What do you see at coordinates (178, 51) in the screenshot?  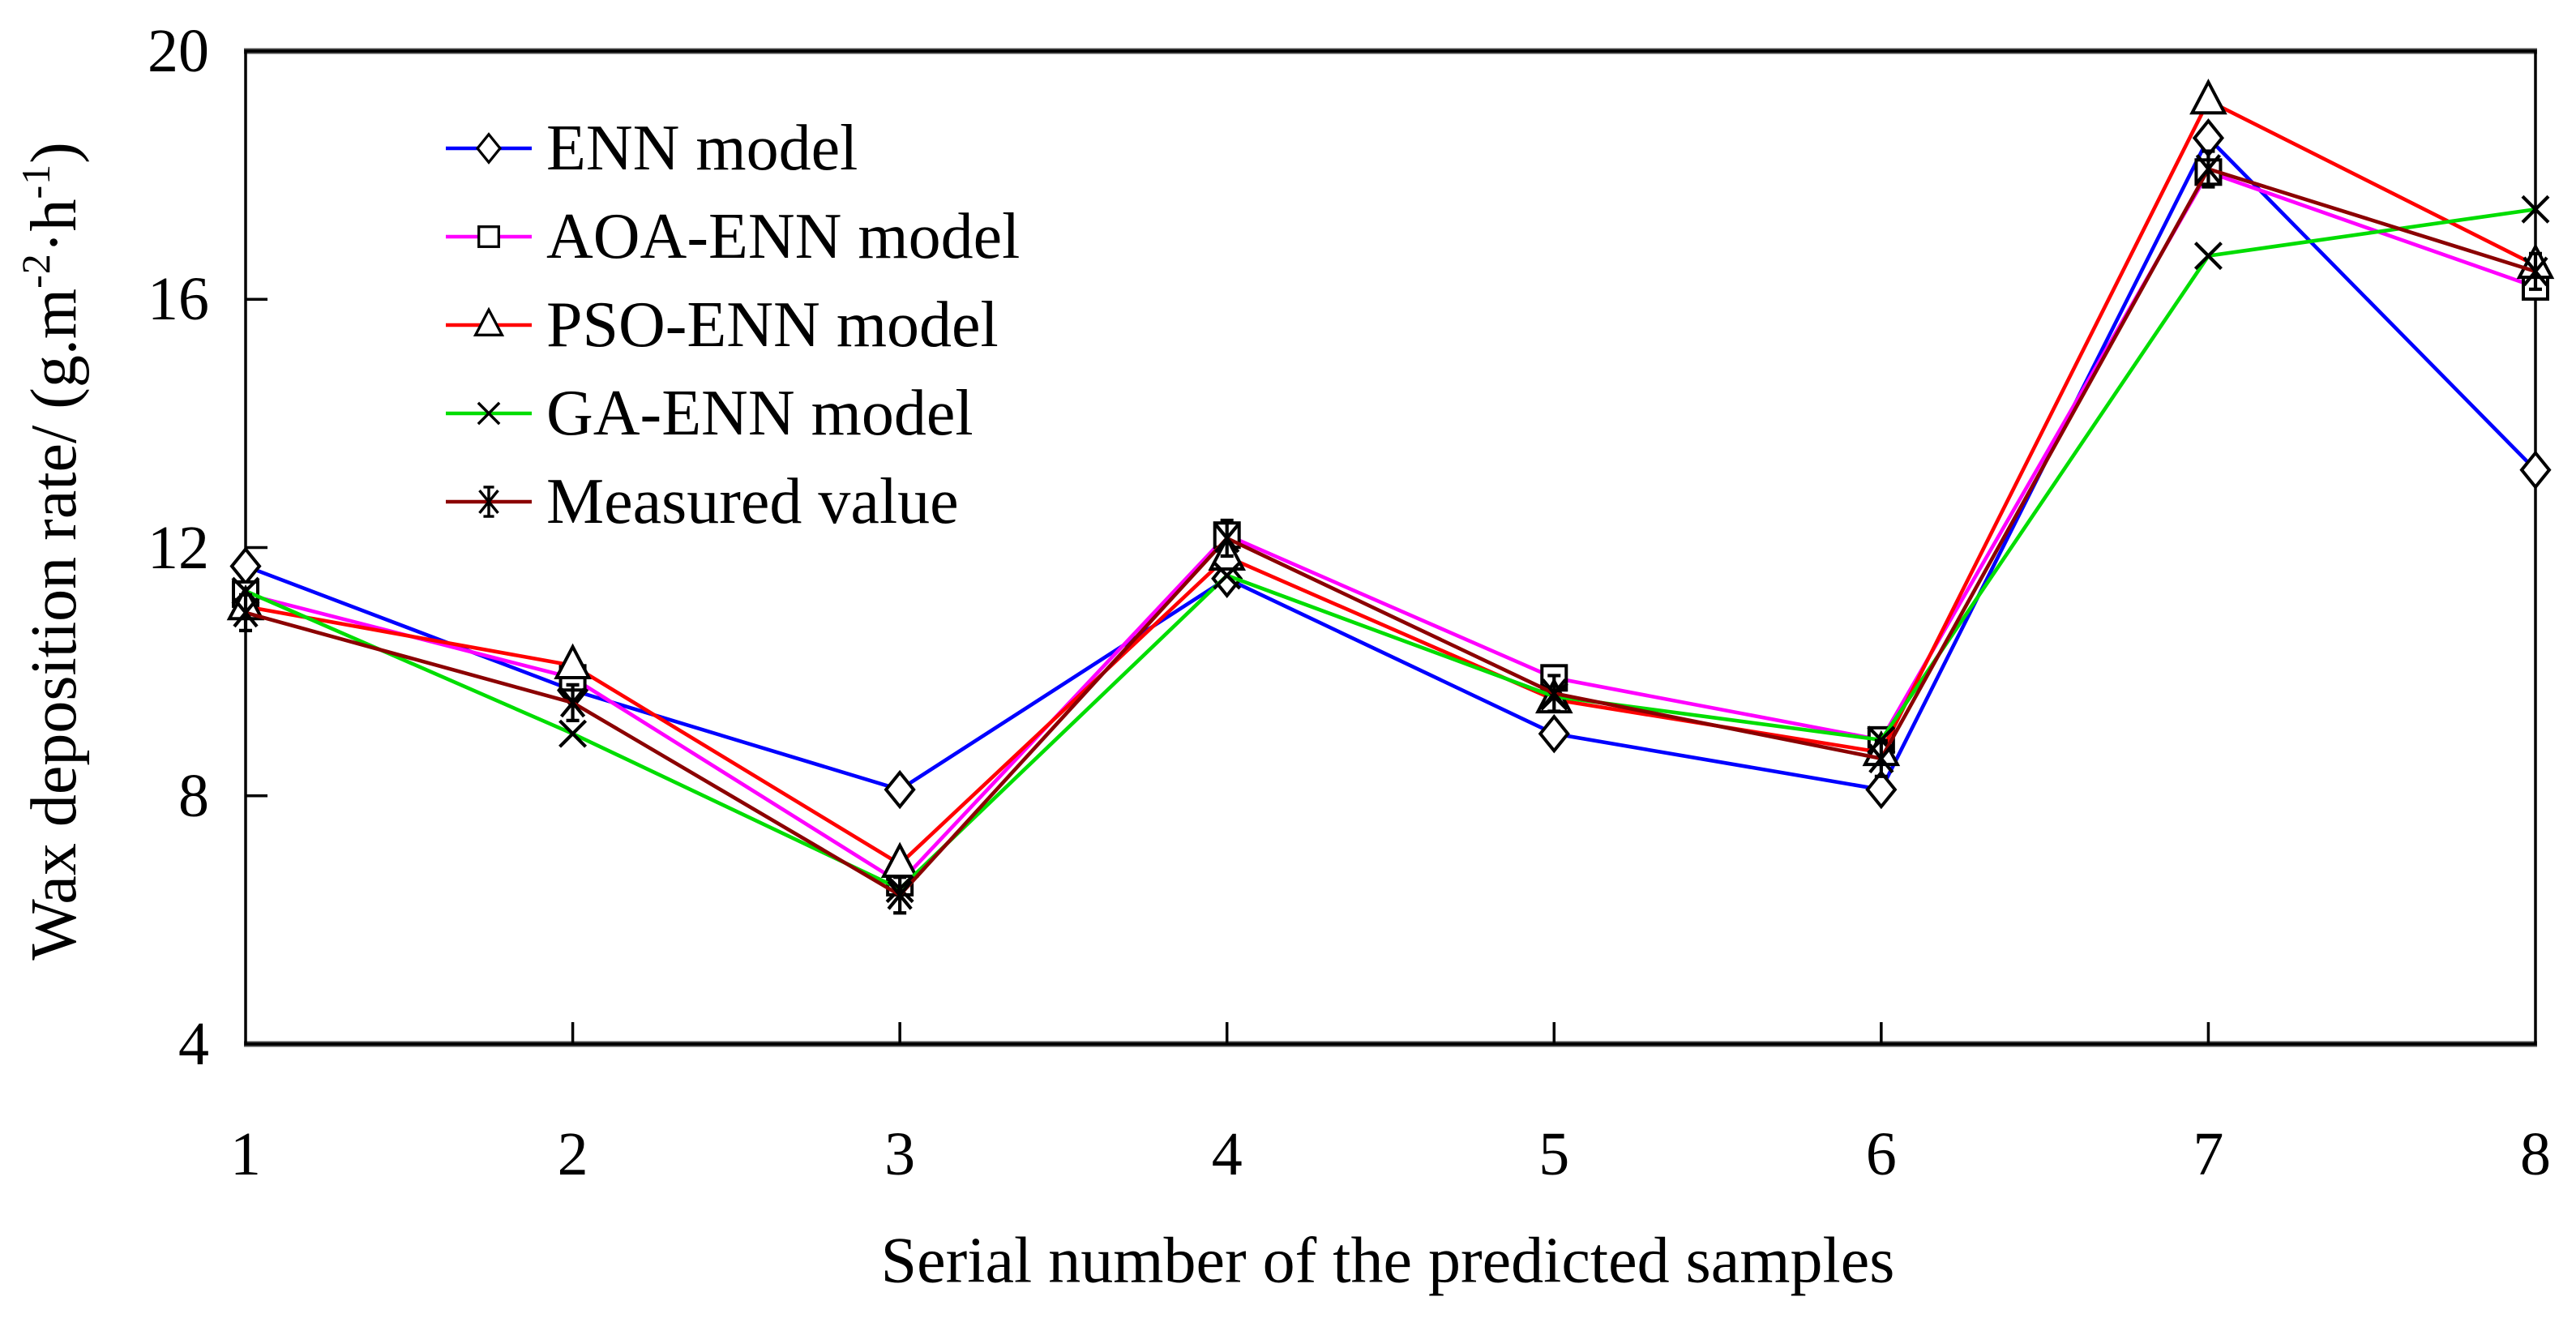 I see `y-tick-label: 20` at bounding box center [178, 51].